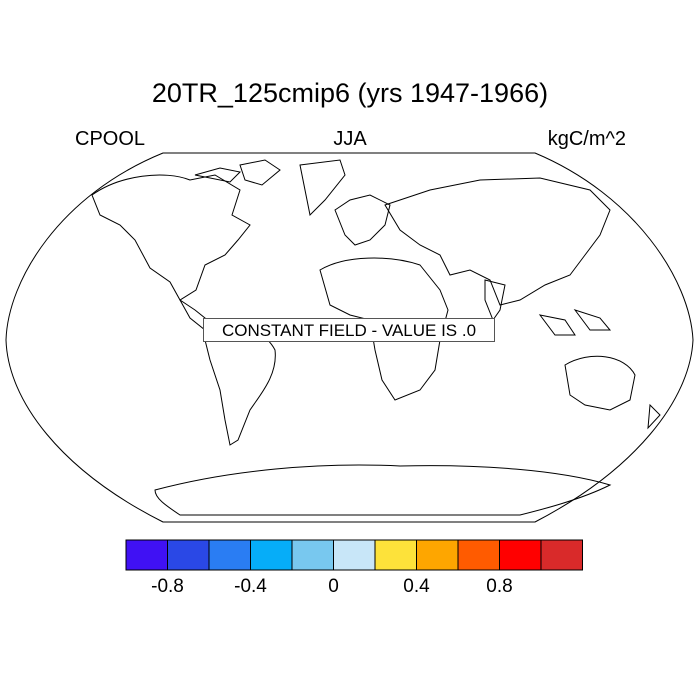 This screenshot has height=700, width=700. I want to click on season-label: JJA, so click(350, 139).